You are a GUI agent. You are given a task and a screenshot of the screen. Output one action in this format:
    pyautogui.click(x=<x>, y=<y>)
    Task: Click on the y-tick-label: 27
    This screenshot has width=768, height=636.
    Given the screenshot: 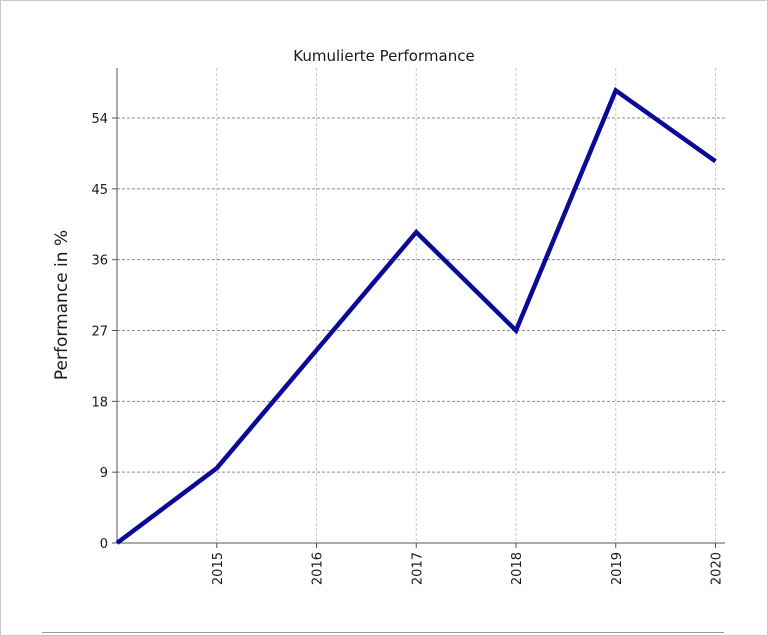 What is the action you would take?
    pyautogui.click(x=99, y=332)
    